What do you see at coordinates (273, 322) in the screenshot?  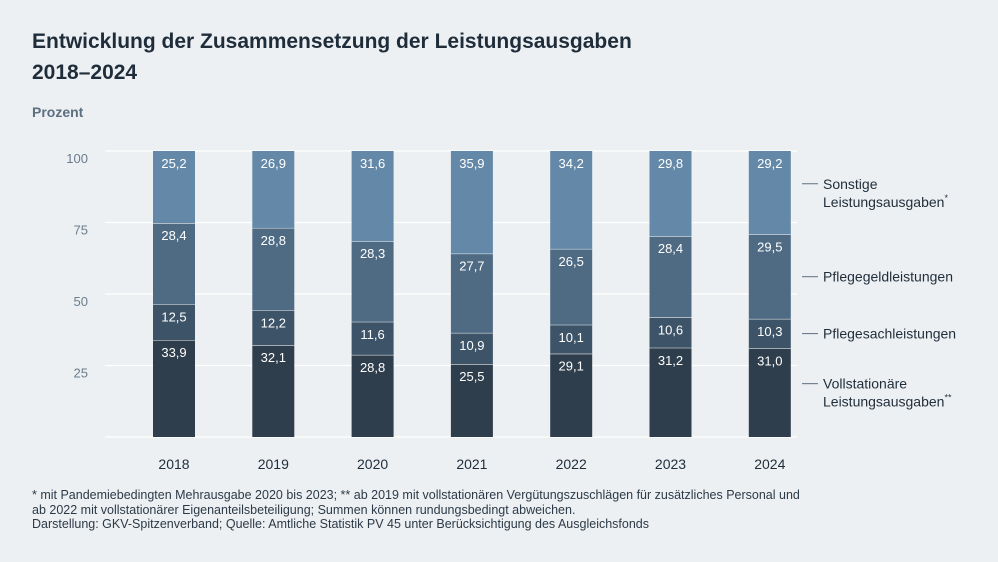 I see `data-label-2019-series-1: 12,2` at bounding box center [273, 322].